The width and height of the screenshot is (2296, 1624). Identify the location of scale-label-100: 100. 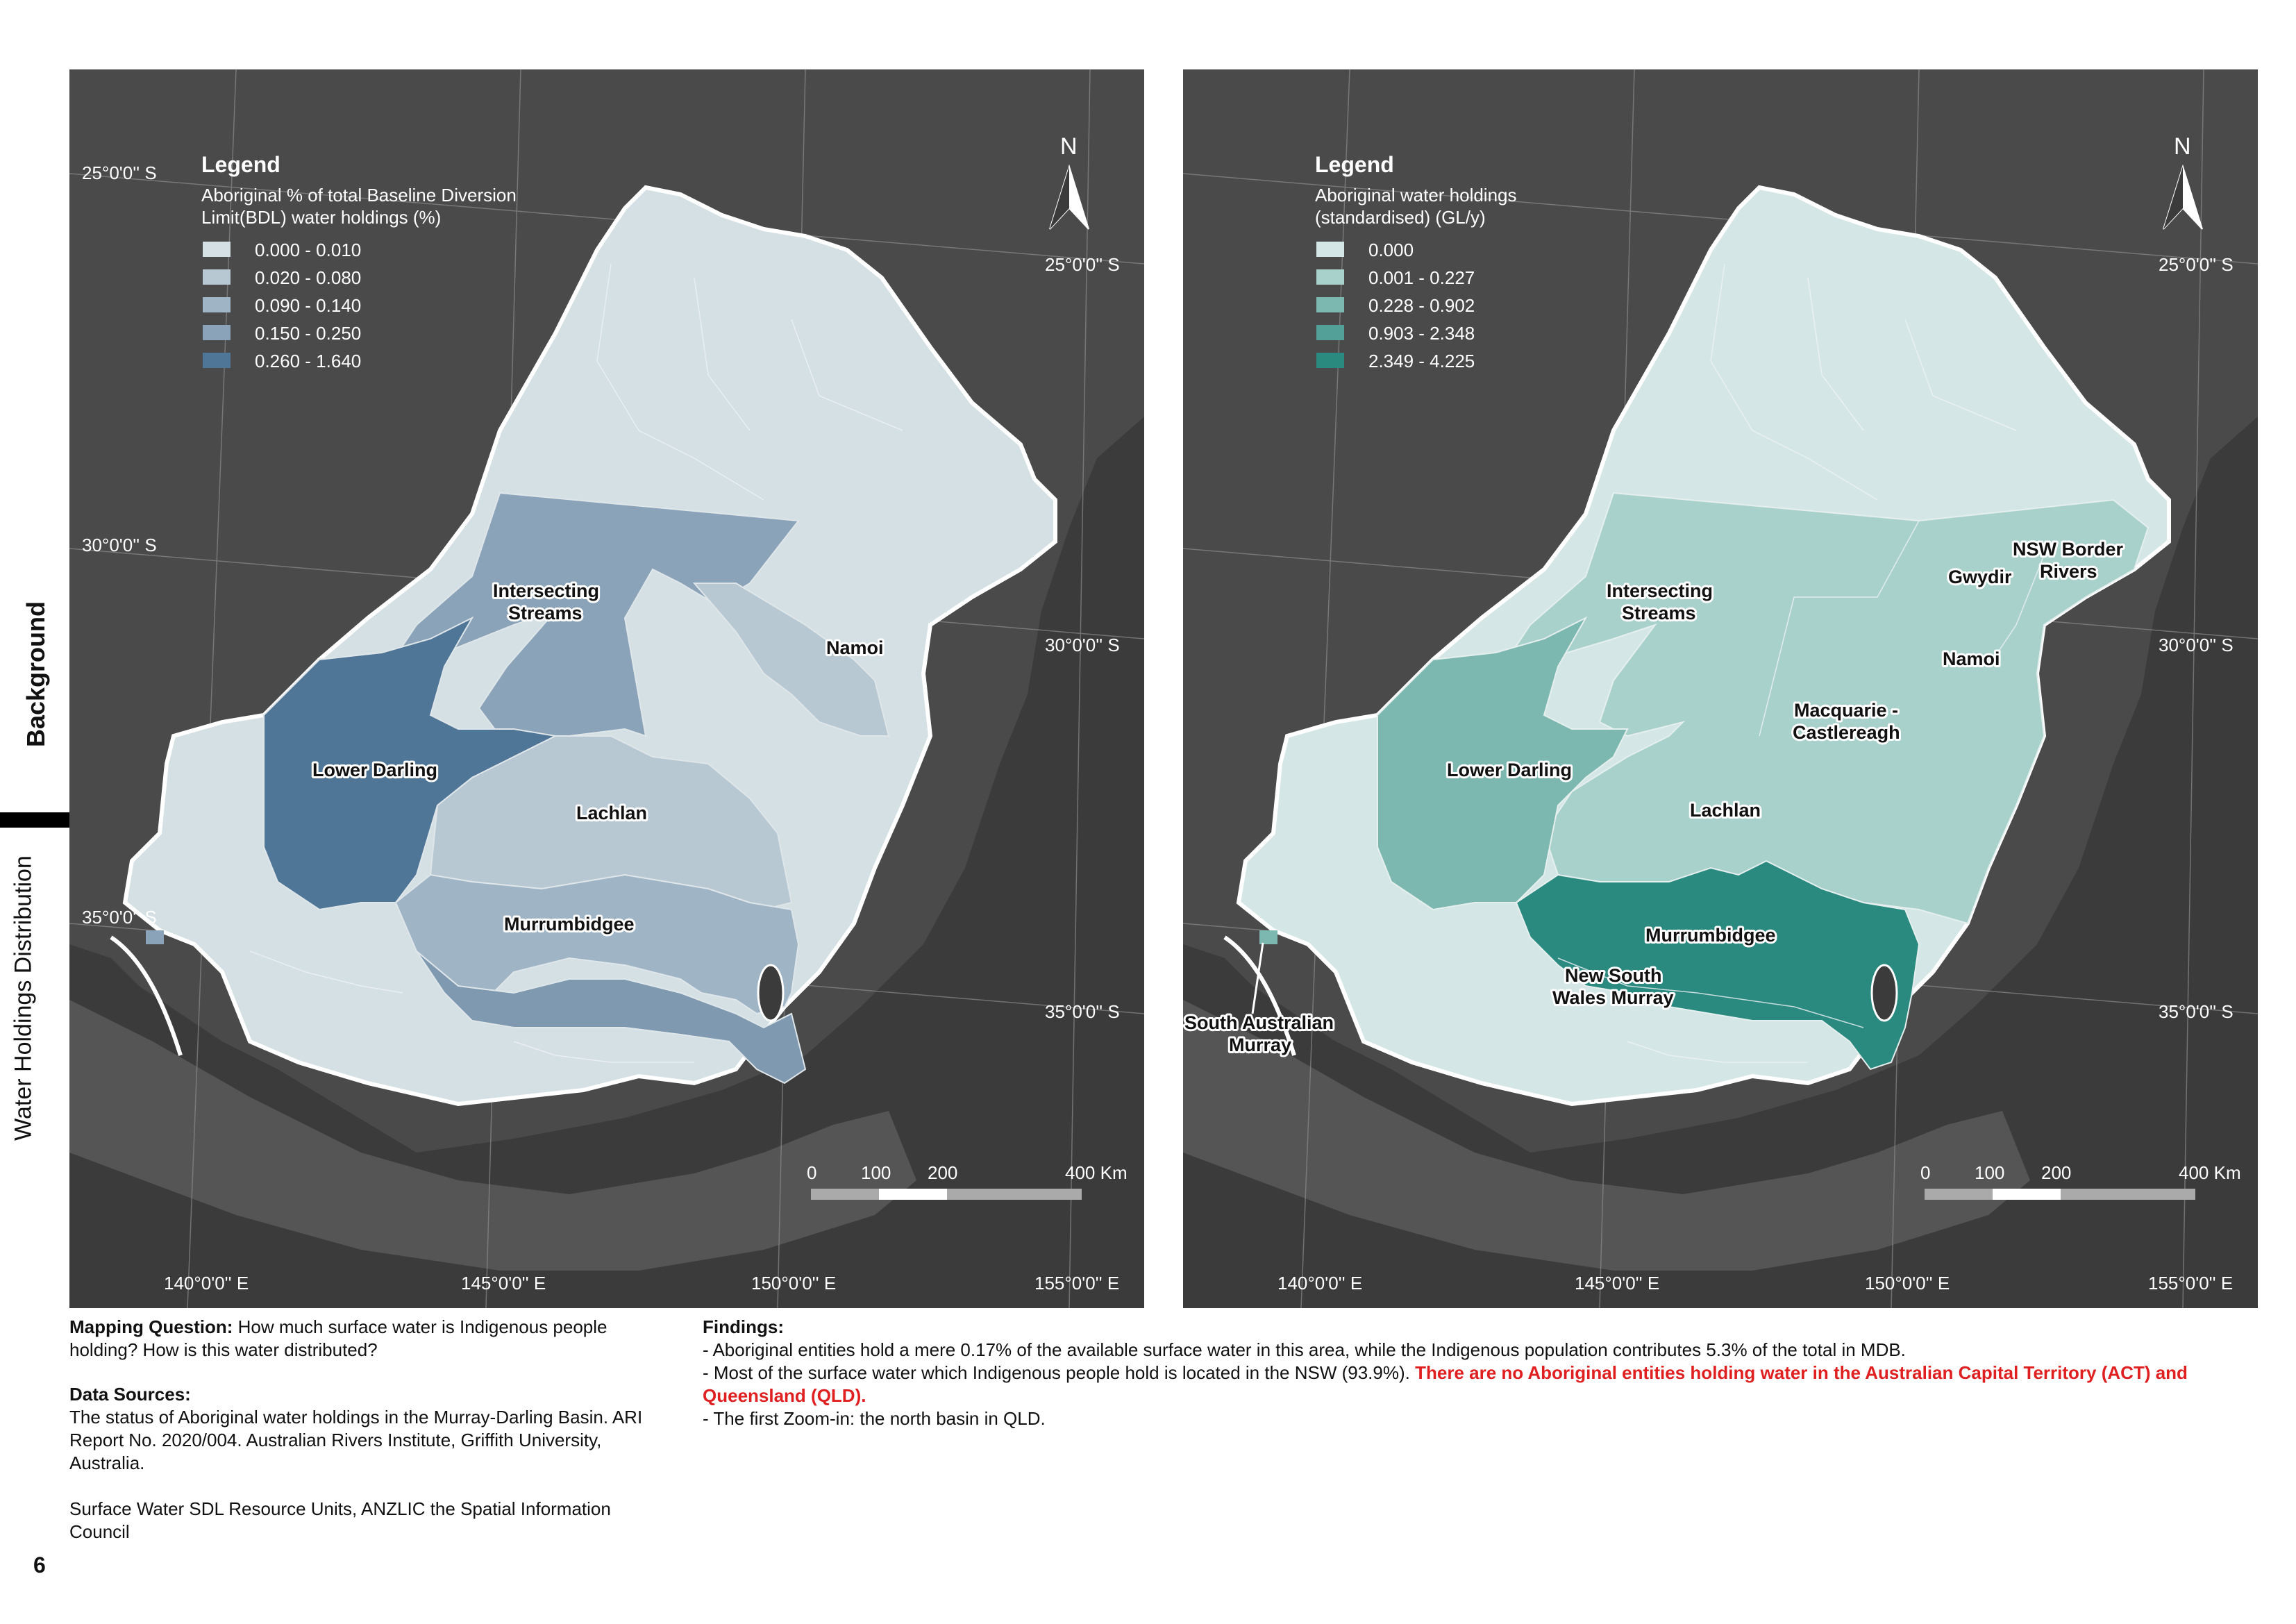
(1989, 1173).